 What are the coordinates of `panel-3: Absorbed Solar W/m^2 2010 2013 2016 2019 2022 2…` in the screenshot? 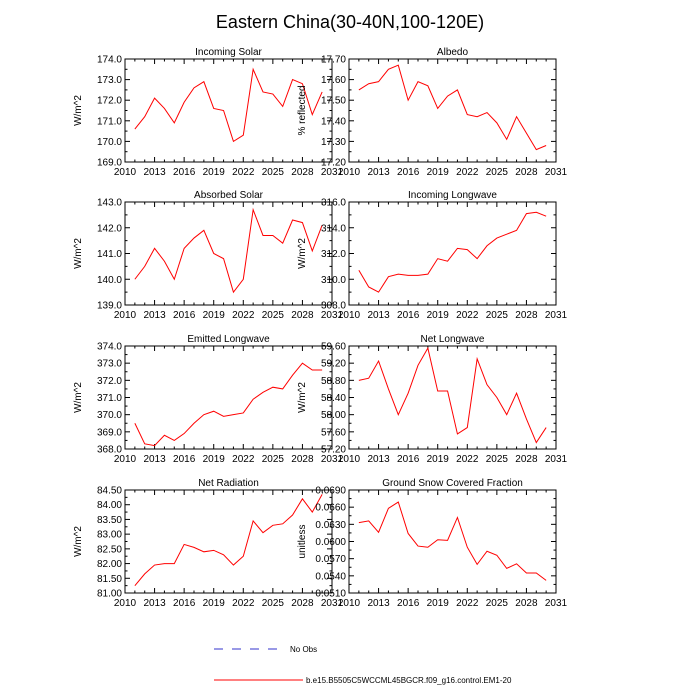 It's located at (208, 255).